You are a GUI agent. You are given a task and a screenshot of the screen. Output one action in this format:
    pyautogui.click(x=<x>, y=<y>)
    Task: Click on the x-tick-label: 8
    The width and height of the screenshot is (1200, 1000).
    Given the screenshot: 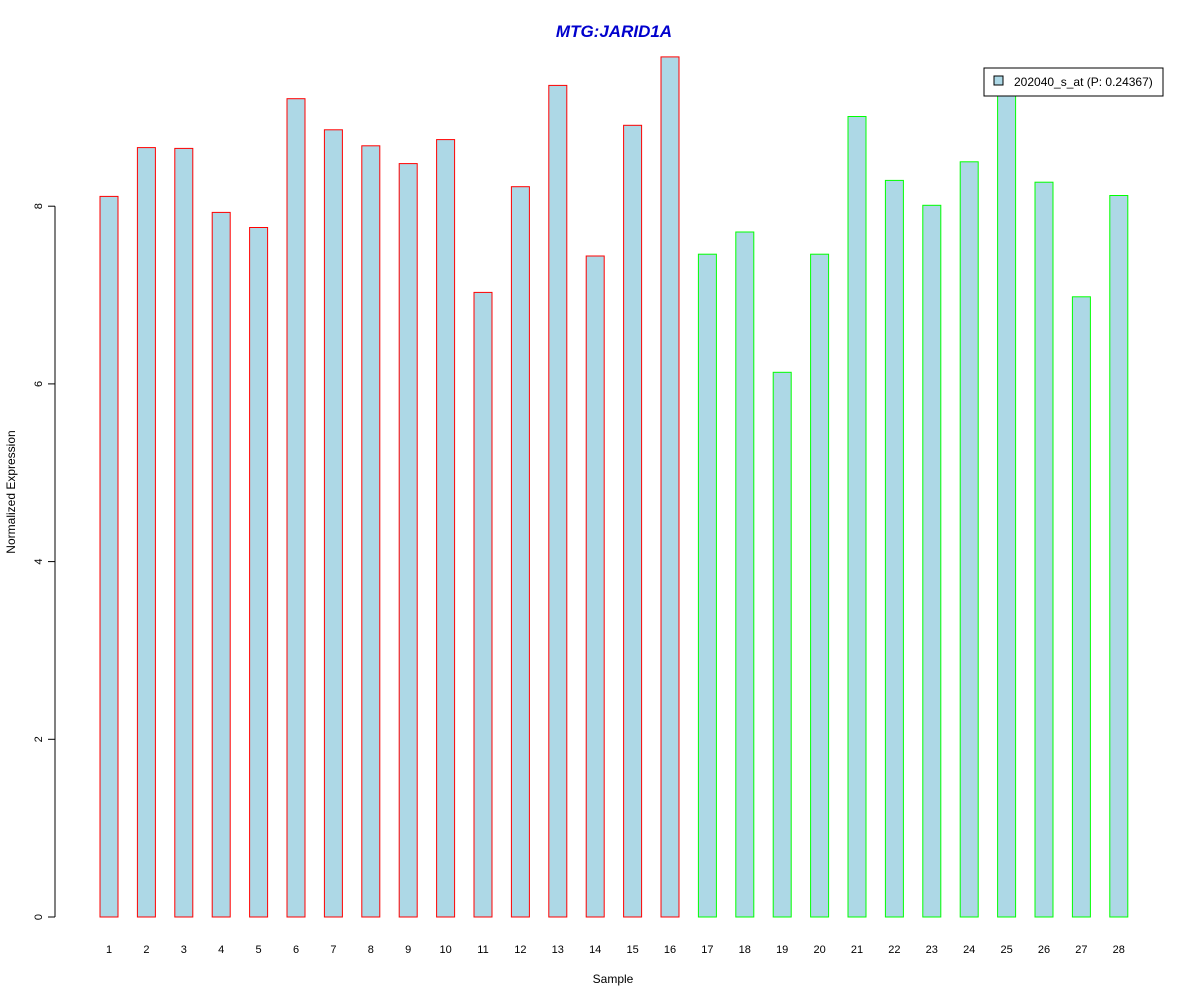 What is the action you would take?
    pyautogui.click(x=371, y=950)
    